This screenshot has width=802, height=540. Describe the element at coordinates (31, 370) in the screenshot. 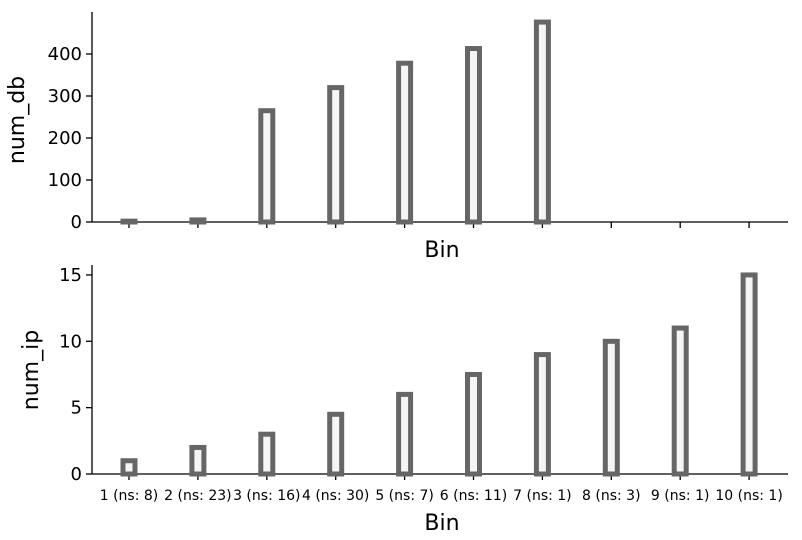

I see `y-axis-label: num_ip` at that location.